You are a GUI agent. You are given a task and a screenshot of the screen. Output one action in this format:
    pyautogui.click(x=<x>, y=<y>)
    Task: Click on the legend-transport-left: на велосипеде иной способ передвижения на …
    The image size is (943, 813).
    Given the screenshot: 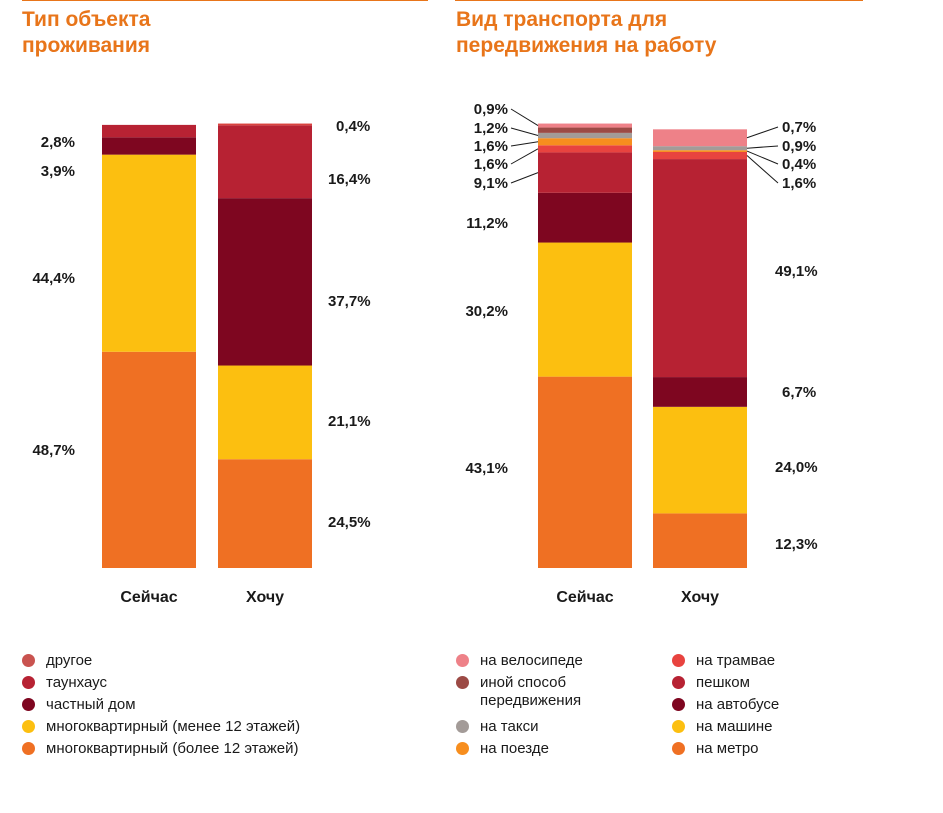 What is the action you would take?
    pyautogui.click(x=556, y=707)
    